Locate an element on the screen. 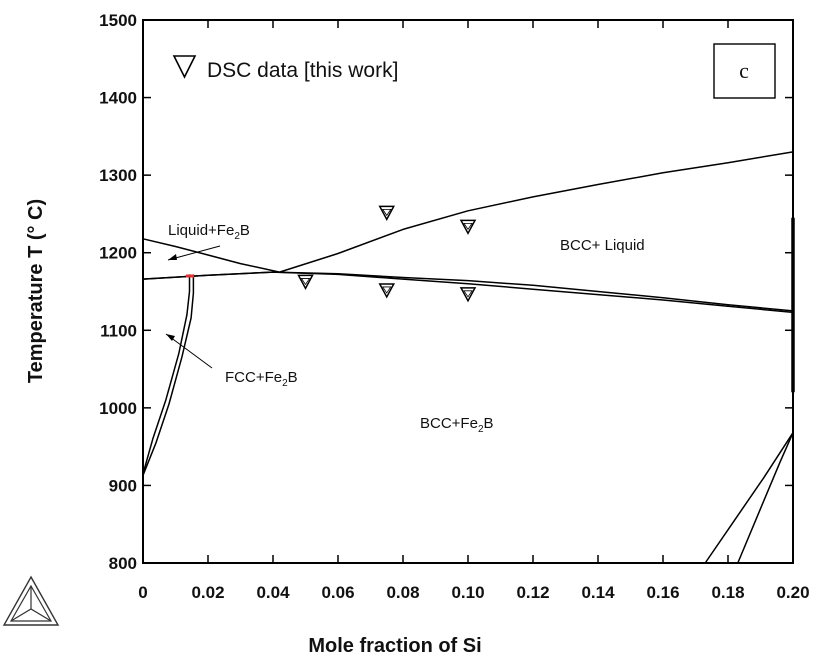 Image resolution: width=820 pixels, height=662 pixels. legend: DSC data [this work] is located at coordinates (285, 68).